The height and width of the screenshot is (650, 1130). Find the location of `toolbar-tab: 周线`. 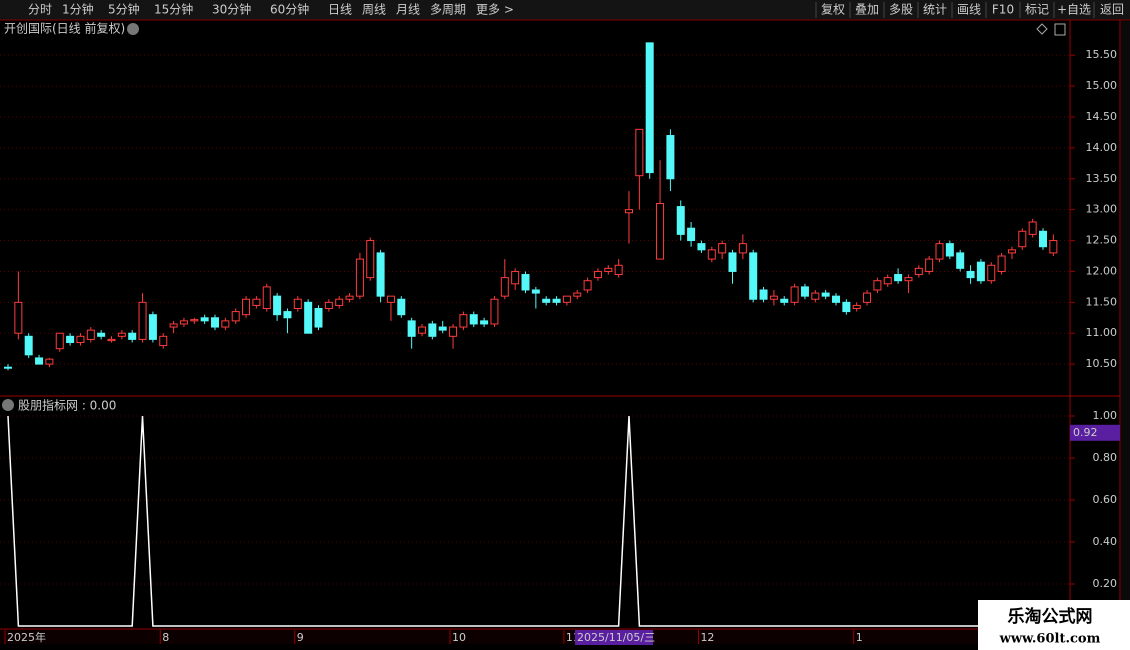

toolbar-tab: 周线 is located at coordinates (374, 10).